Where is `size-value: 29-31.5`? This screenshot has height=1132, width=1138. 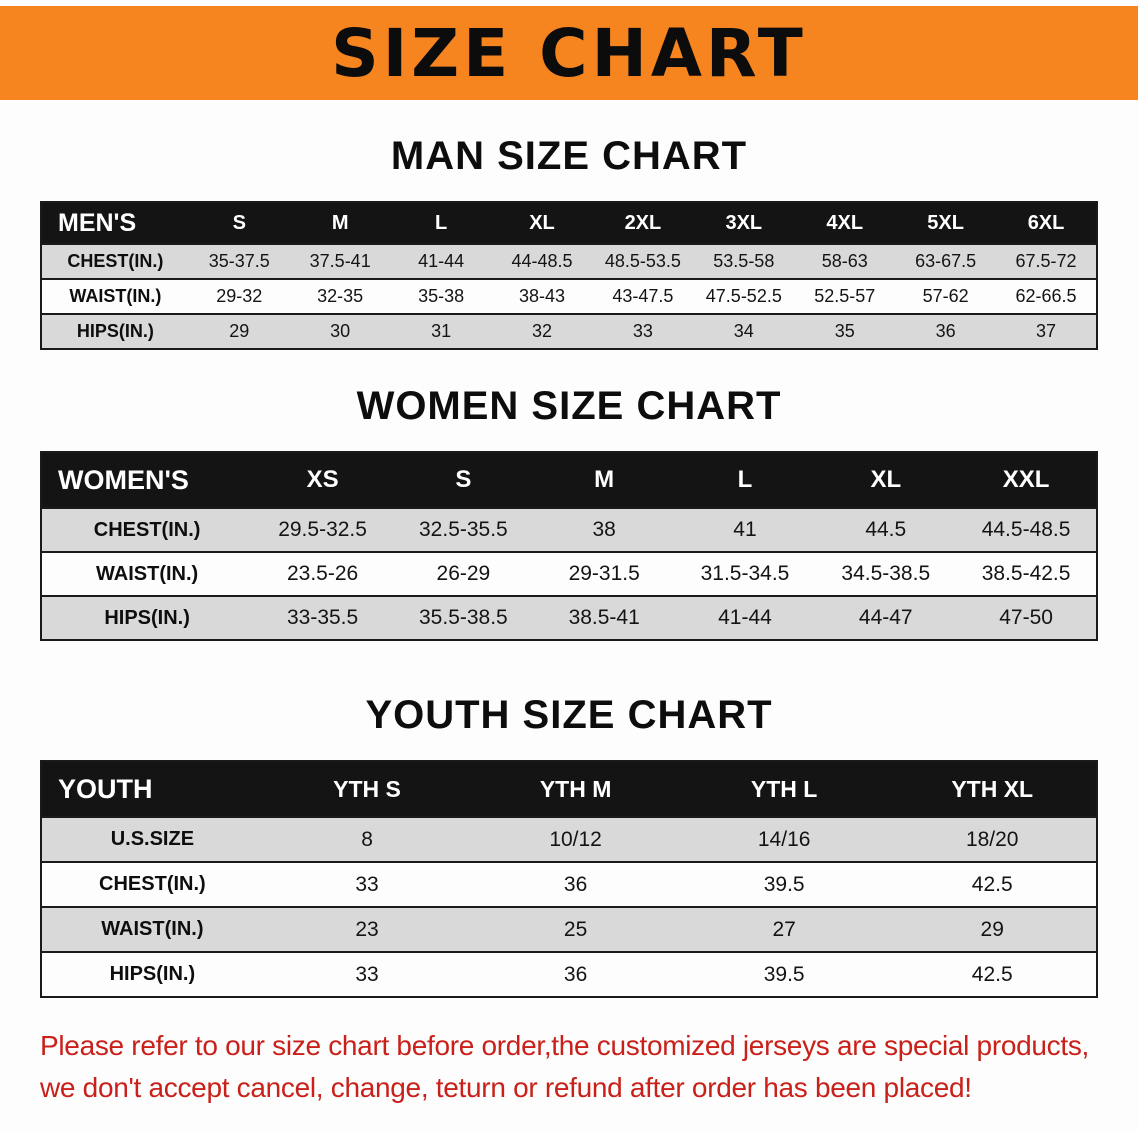 size-value: 29-31.5 is located at coordinates (604, 573).